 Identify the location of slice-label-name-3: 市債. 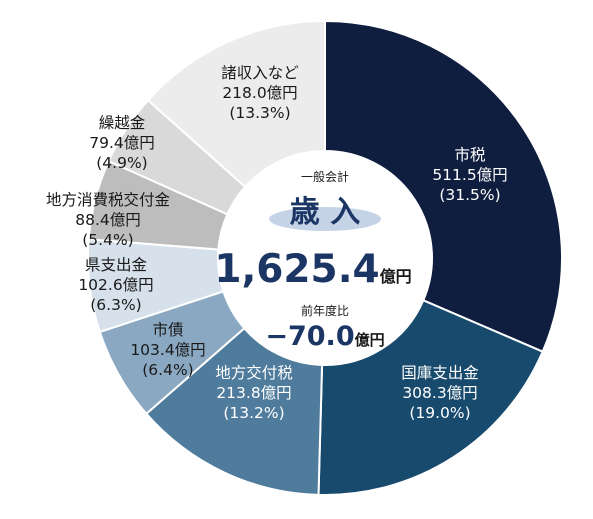
(167, 330).